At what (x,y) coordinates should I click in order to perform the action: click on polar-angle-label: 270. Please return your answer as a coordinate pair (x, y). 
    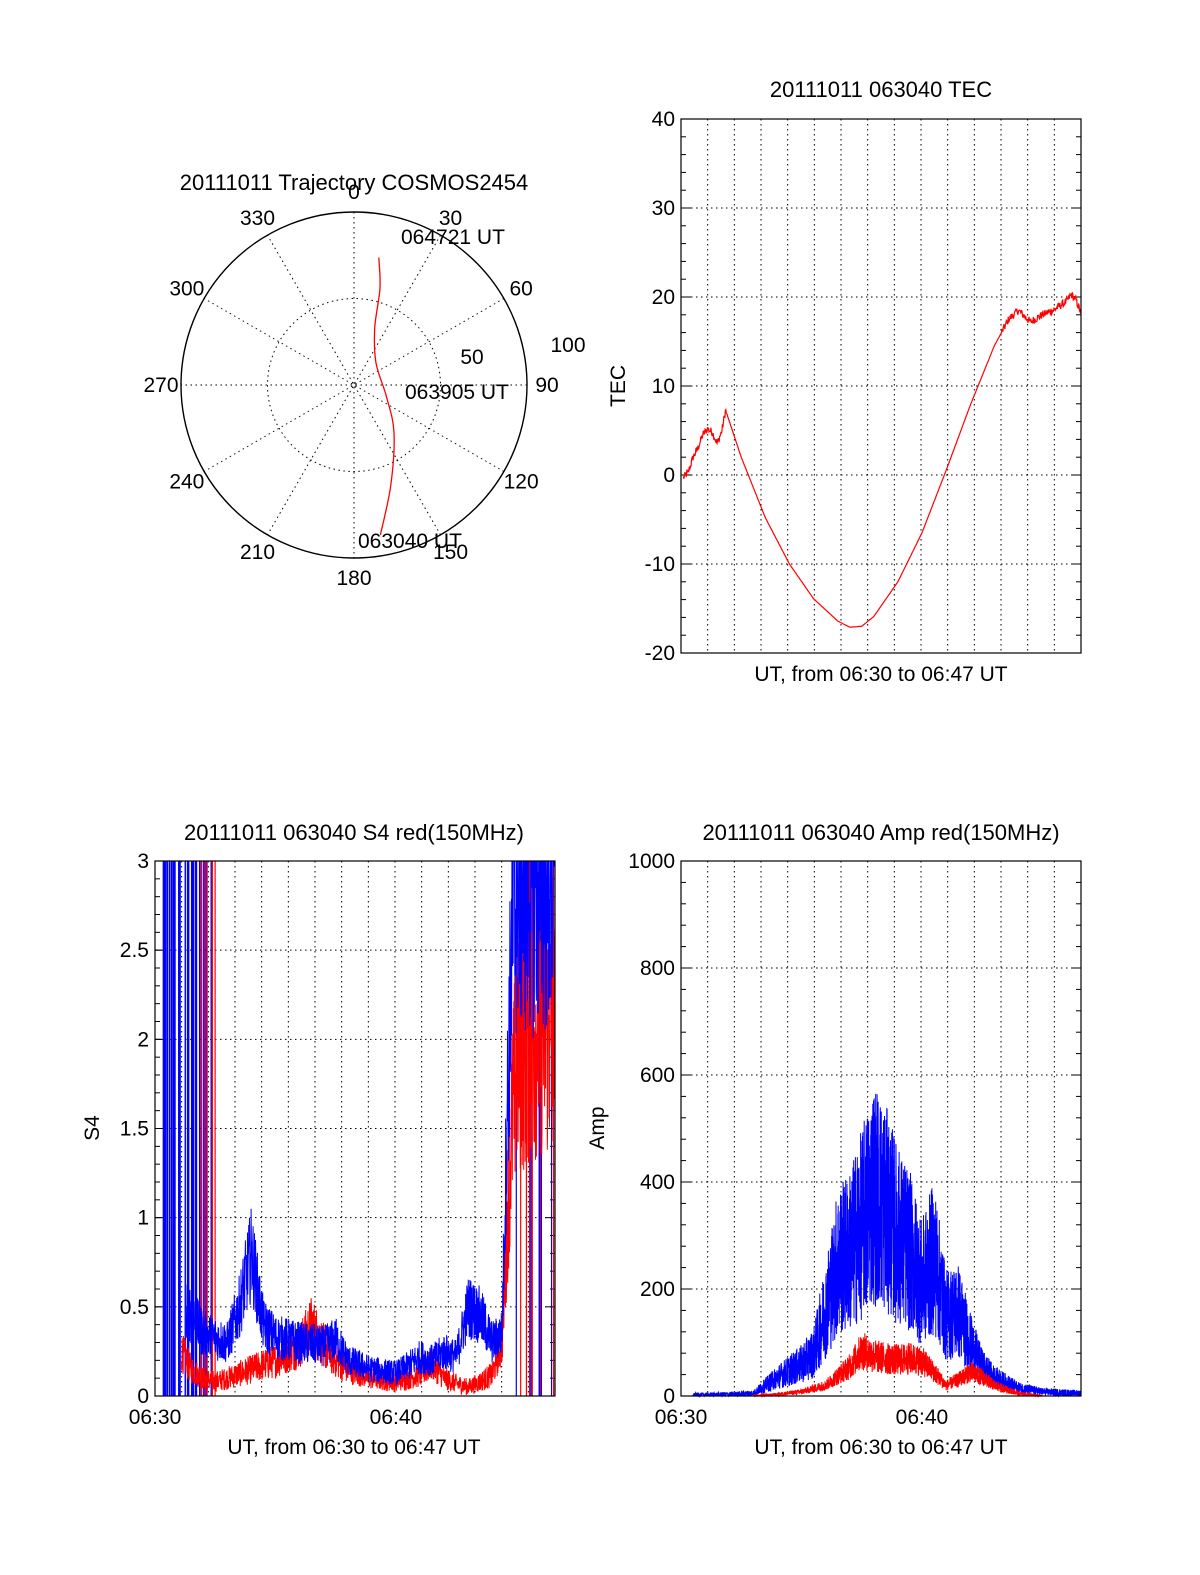
    Looking at the image, I should click on (160, 385).